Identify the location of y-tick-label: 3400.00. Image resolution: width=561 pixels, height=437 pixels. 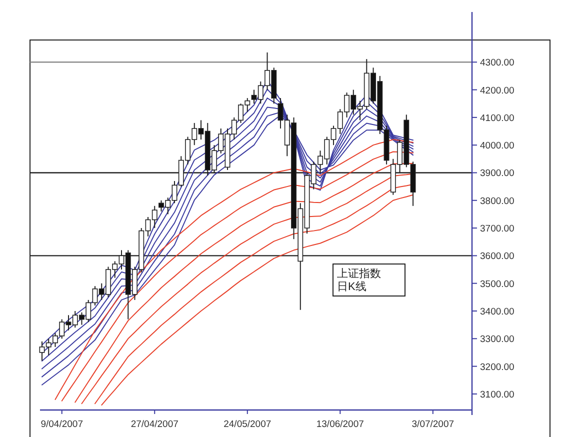
(497, 312).